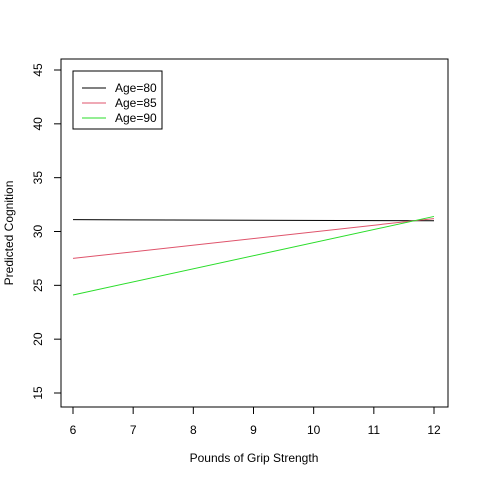 The width and height of the screenshot is (480, 480). What do you see at coordinates (434, 430) in the screenshot?
I see `x-tick-label: 12` at bounding box center [434, 430].